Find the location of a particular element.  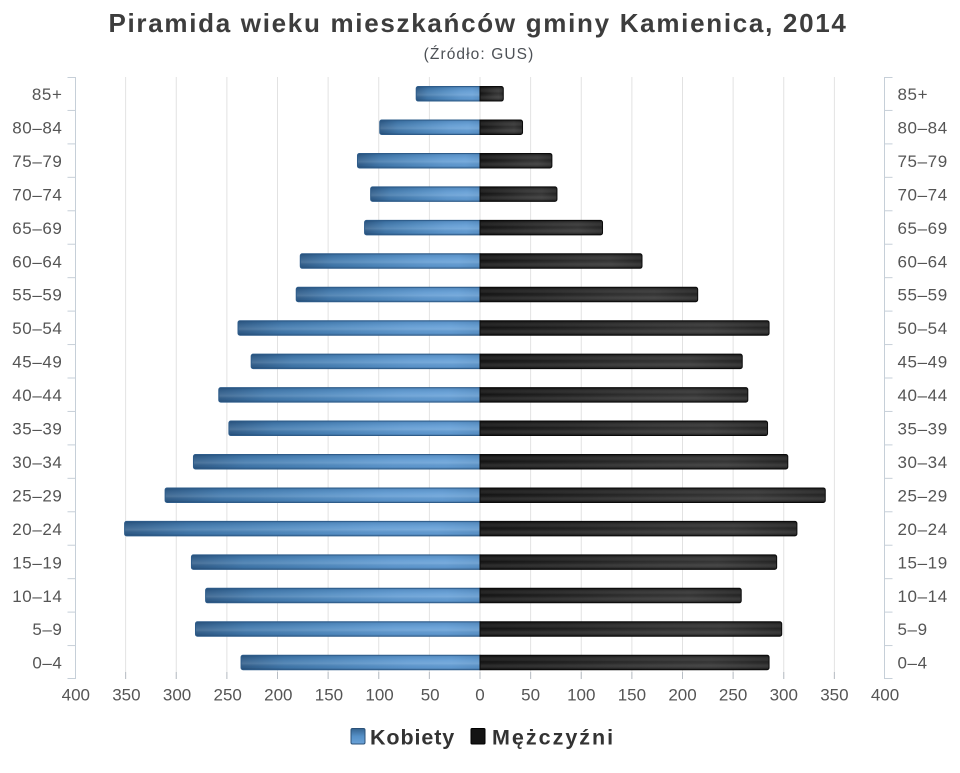

svg-text: (Źródło: GUS) is located at coordinates (479, 54).